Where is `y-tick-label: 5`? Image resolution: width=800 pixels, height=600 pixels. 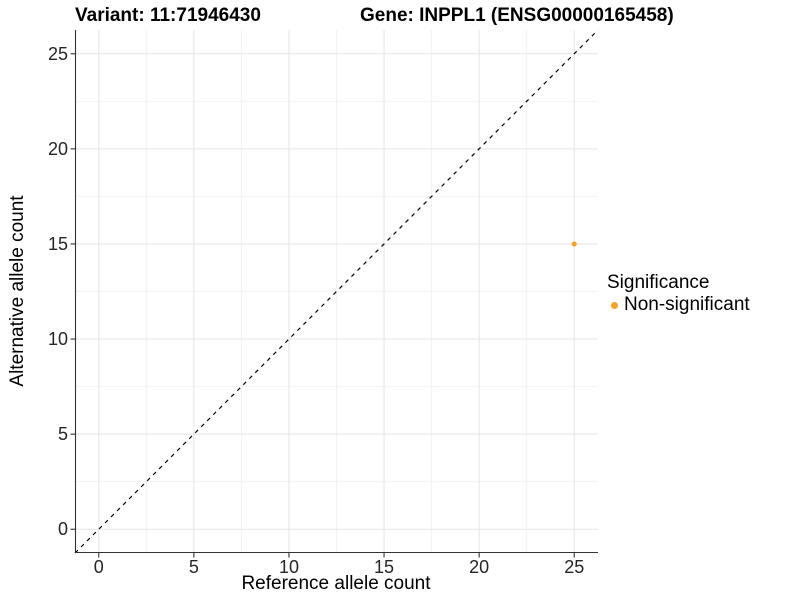 y-tick-label: 5 is located at coordinates (62, 434).